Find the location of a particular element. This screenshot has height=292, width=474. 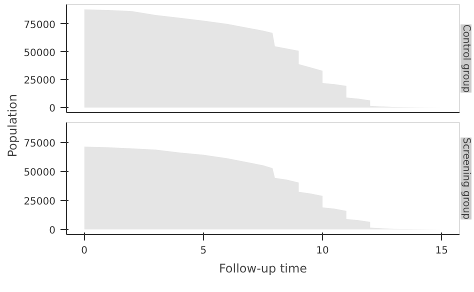

text: Screening group is located at coordinates (466, 178).